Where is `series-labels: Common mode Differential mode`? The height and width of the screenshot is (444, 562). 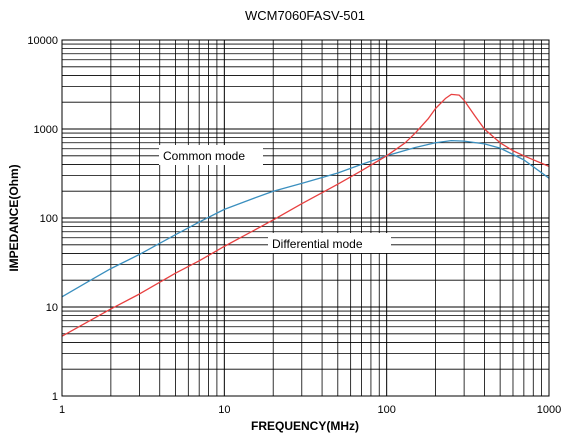
series-labels: Common mode Differential mode is located at coordinates (275, 199).